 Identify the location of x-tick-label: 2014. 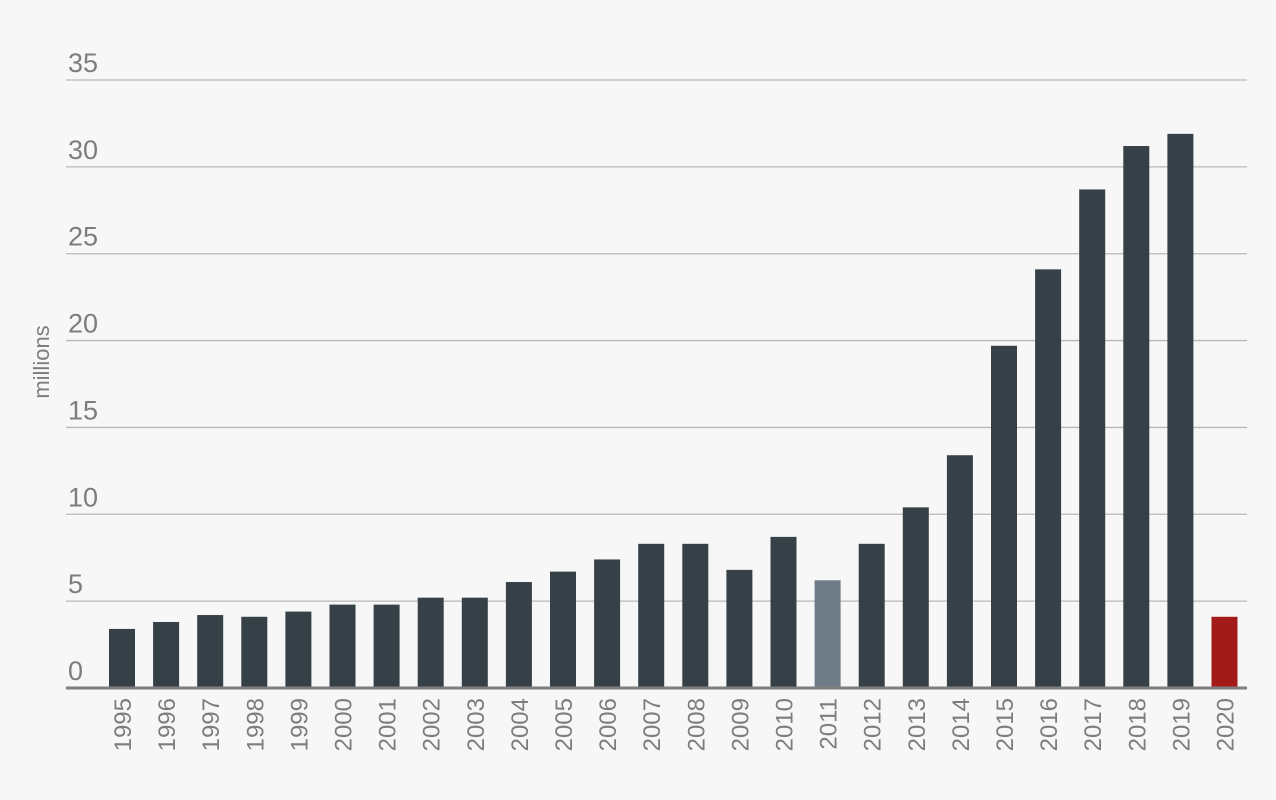
(961, 724).